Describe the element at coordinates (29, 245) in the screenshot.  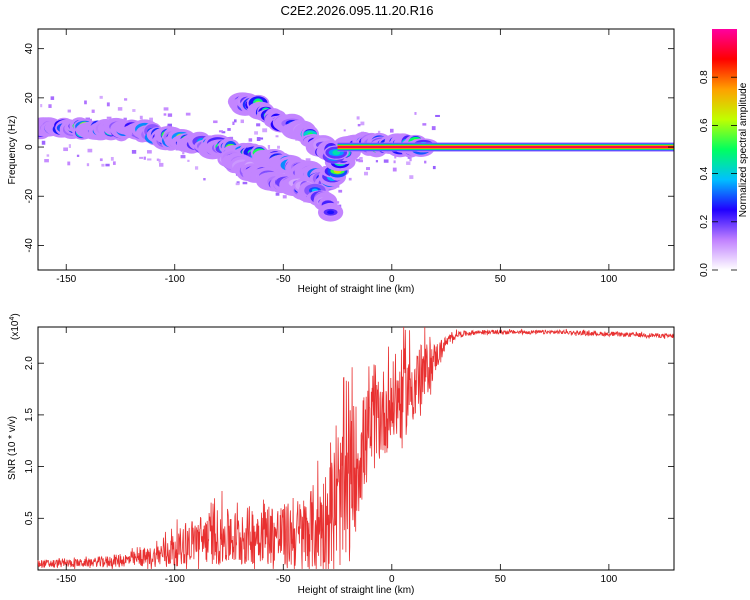
I see `y-tick-label: -40` at that location.